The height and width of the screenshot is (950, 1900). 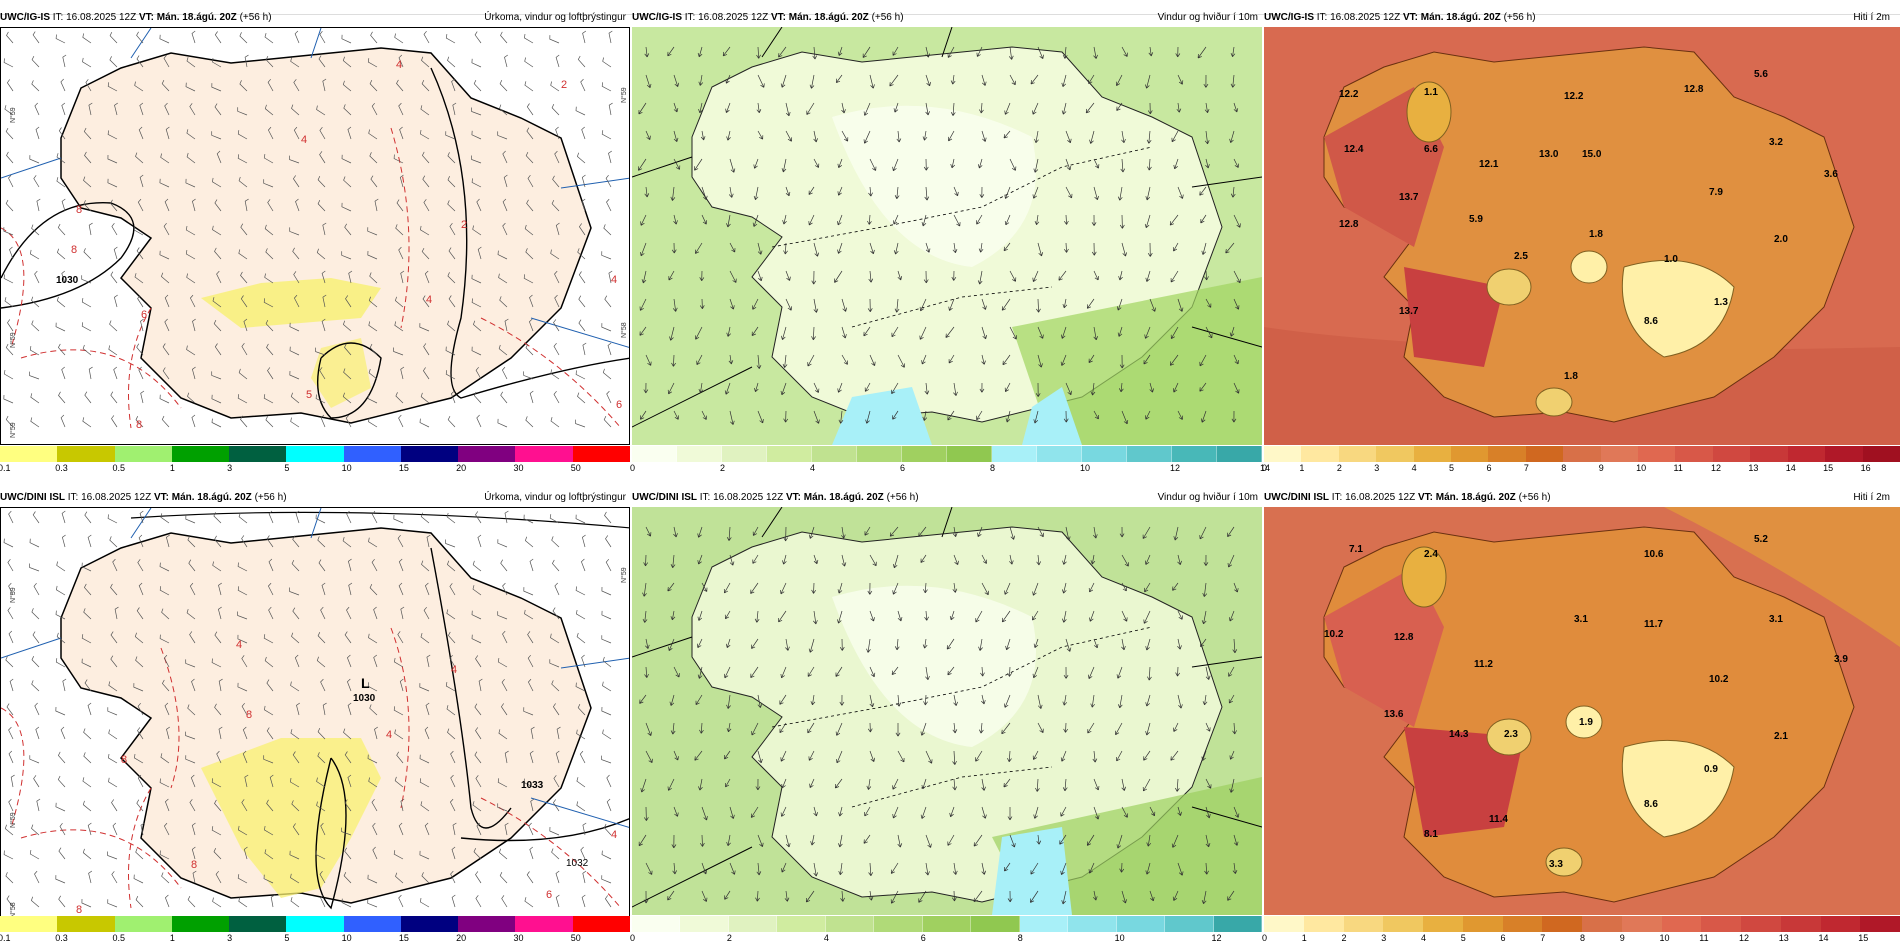 What do you see at coordinates (1454, 317) in the screenshot?
I see `warm-area` at bounding box center [1454, 317].